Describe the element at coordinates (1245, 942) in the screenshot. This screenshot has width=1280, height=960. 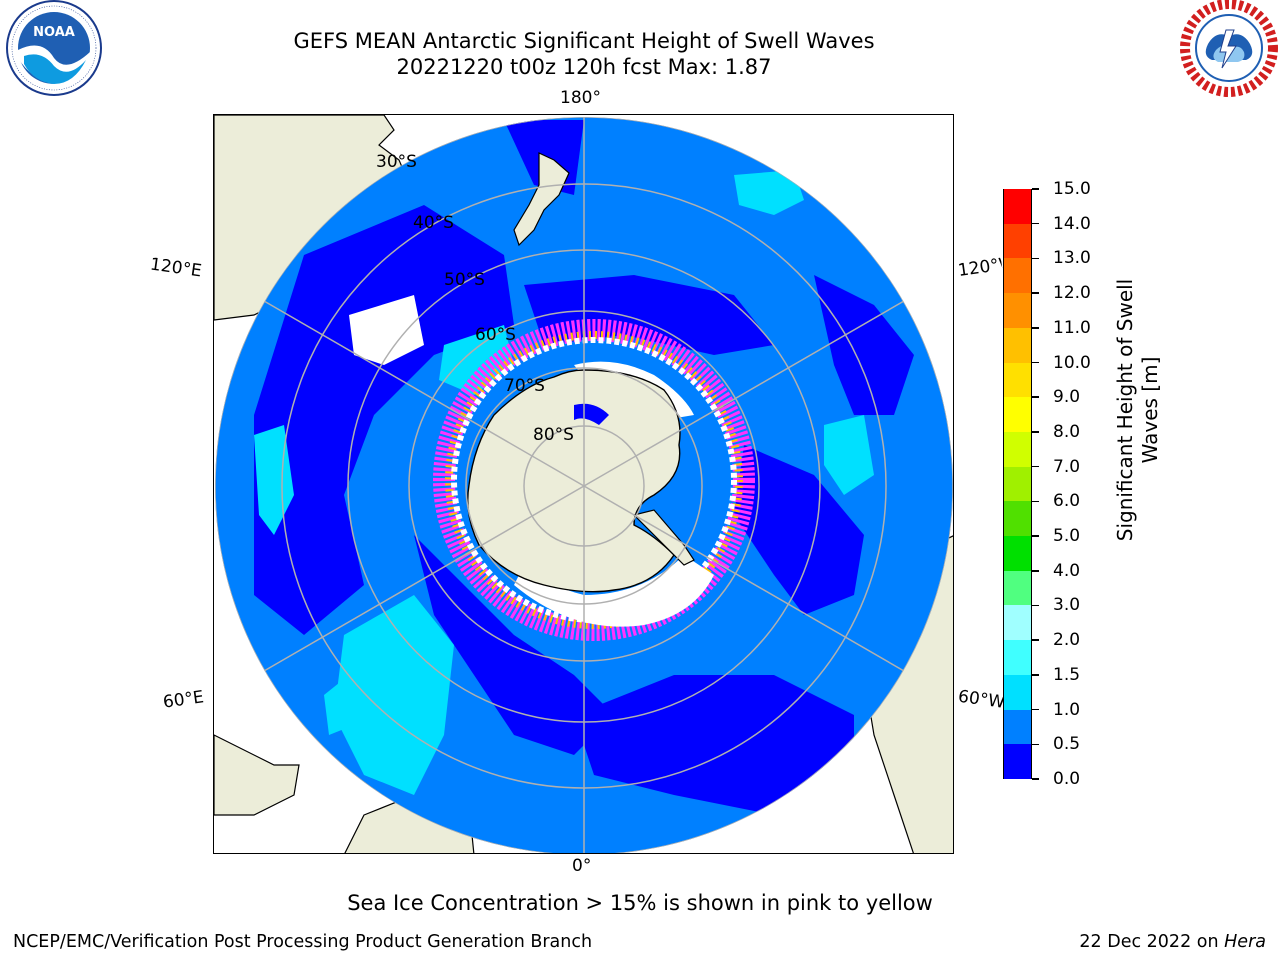
I see `footer-host: Hera` at that location.